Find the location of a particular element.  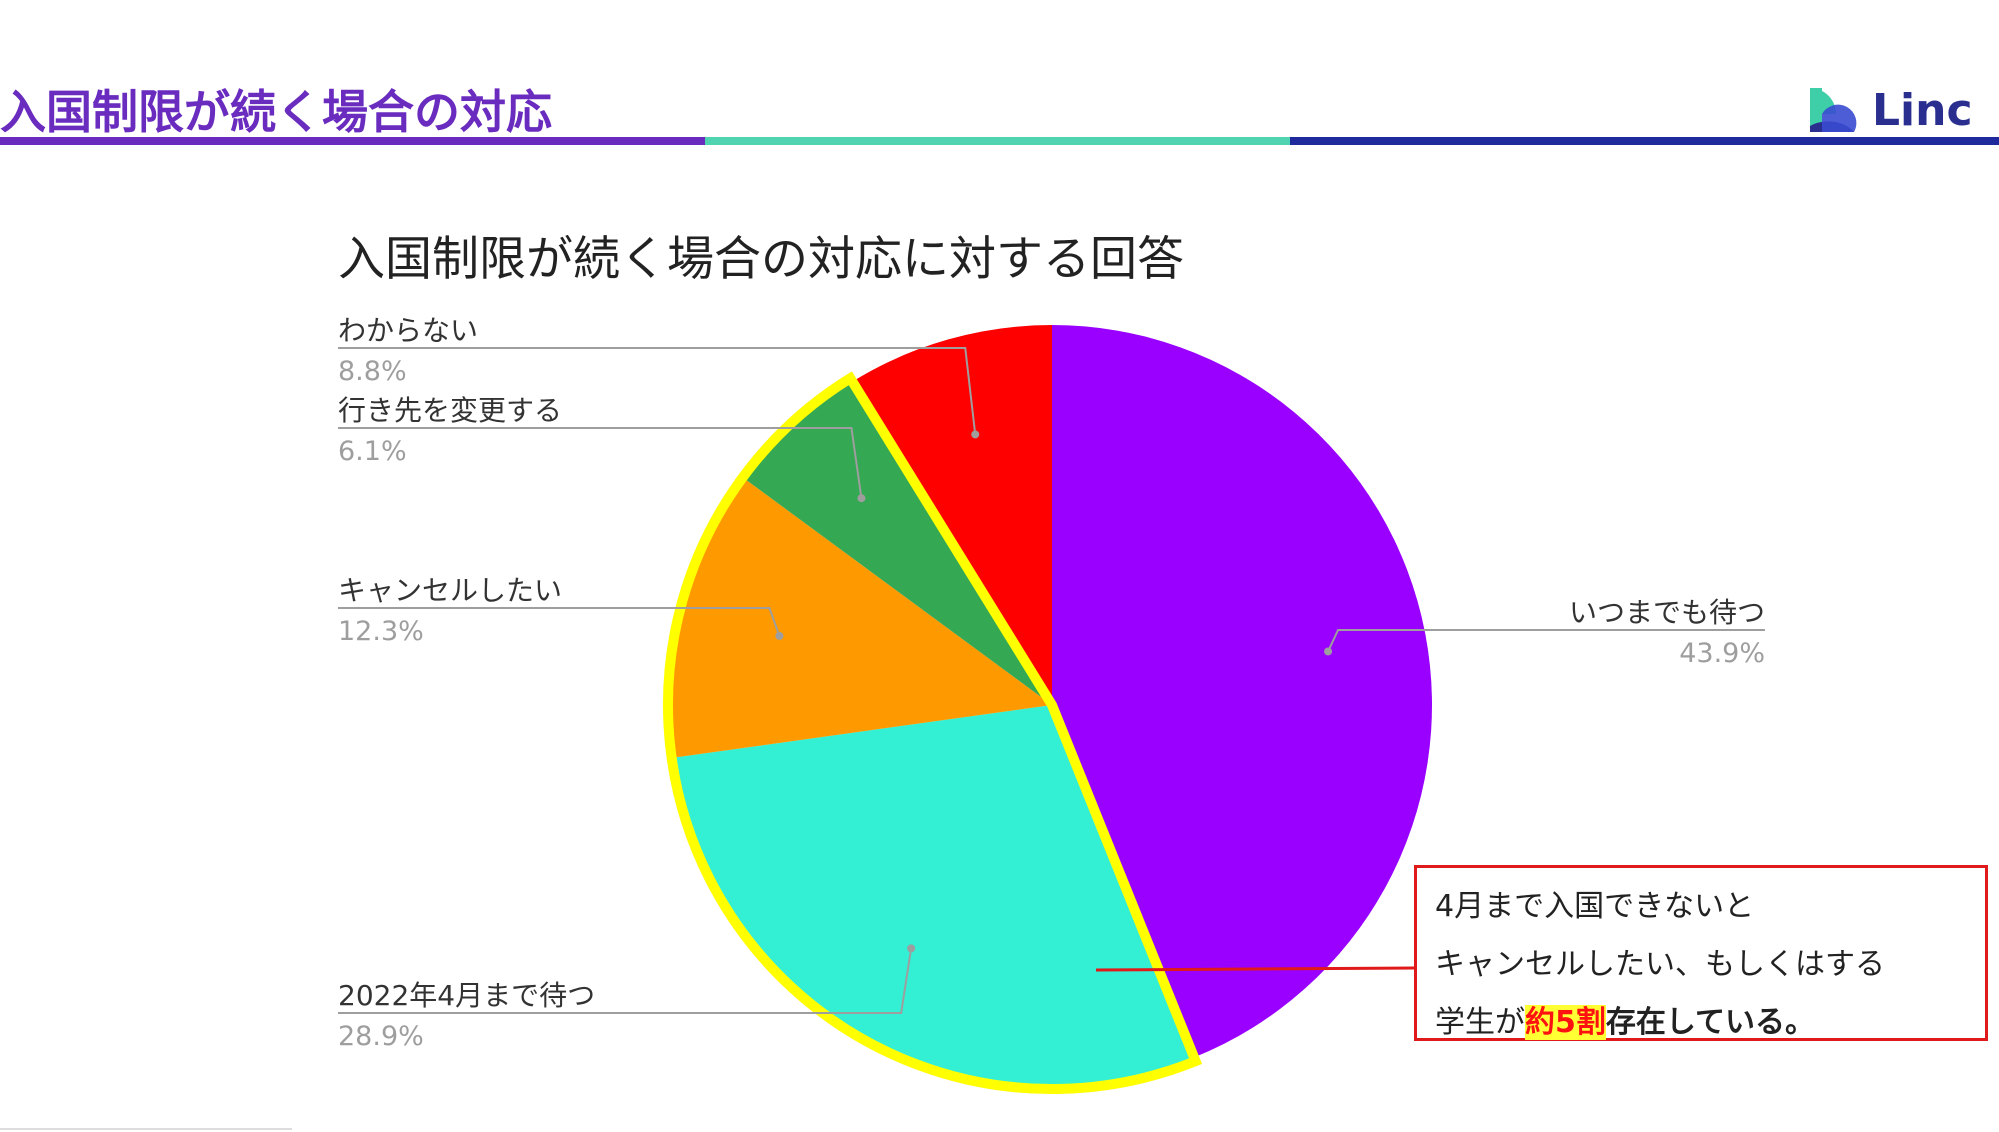

title-underline-navy is located at coordinates (1644, 141).